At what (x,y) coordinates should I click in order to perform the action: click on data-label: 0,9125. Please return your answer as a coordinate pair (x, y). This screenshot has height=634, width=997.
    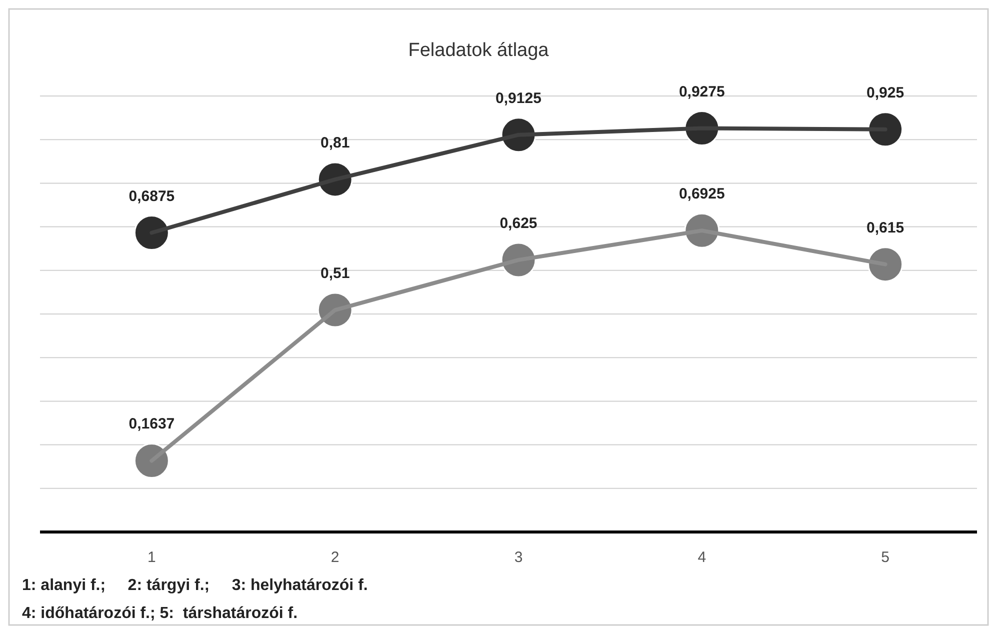
    Looking at the image, I should click on (519, 98).